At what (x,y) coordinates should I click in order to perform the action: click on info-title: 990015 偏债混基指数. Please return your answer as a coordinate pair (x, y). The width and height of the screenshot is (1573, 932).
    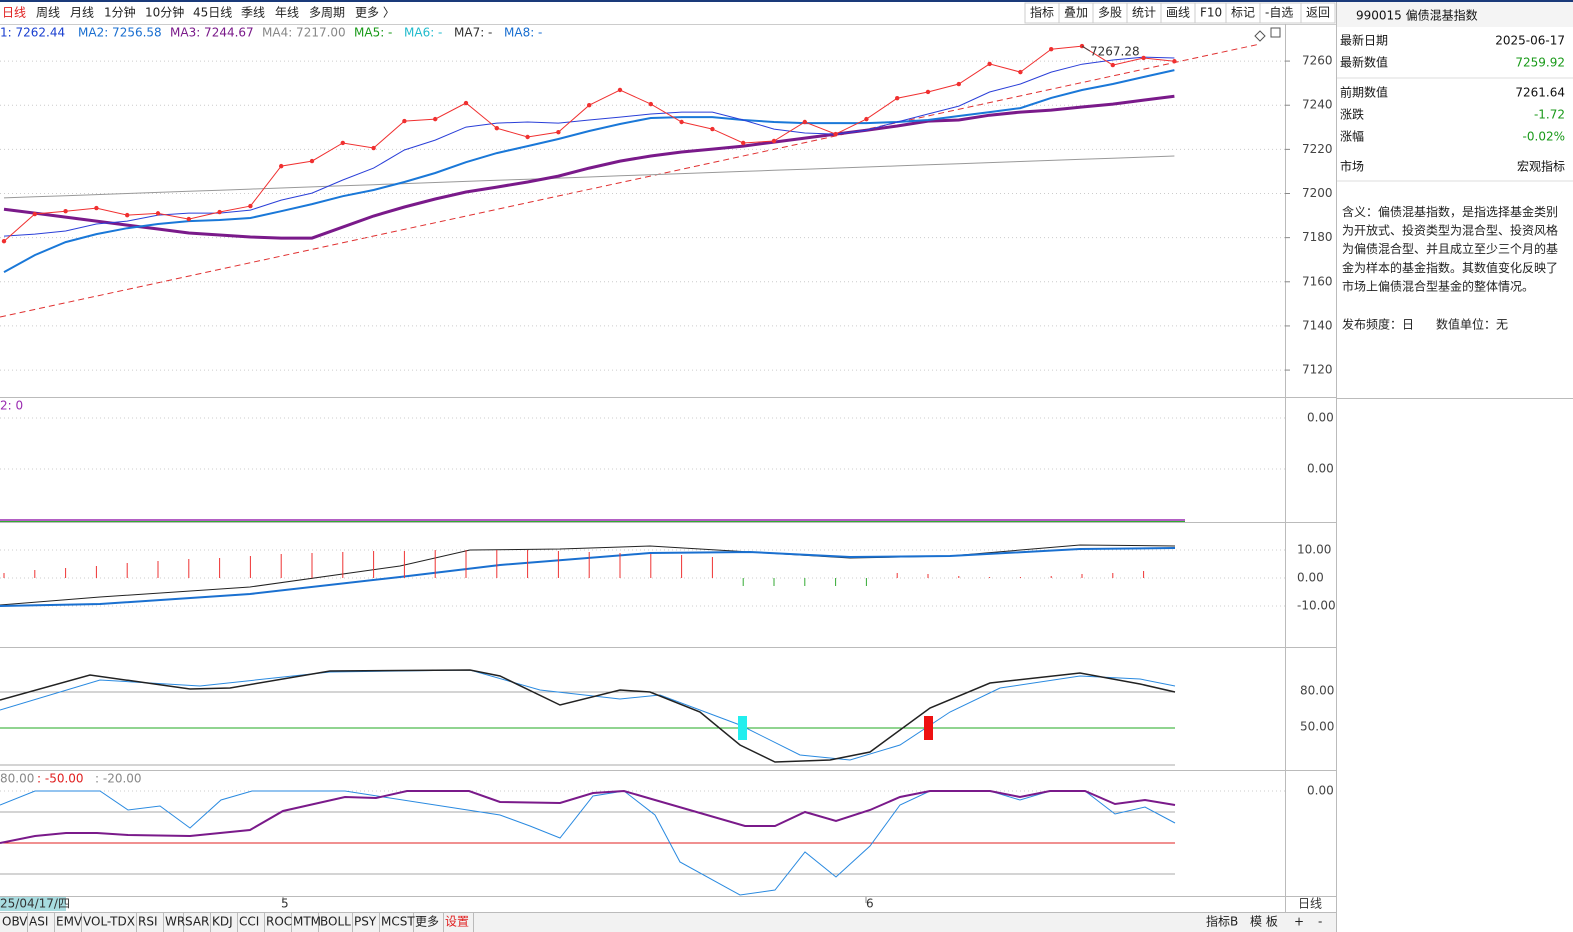
    Looking at the image, I should click on (1417, 15).